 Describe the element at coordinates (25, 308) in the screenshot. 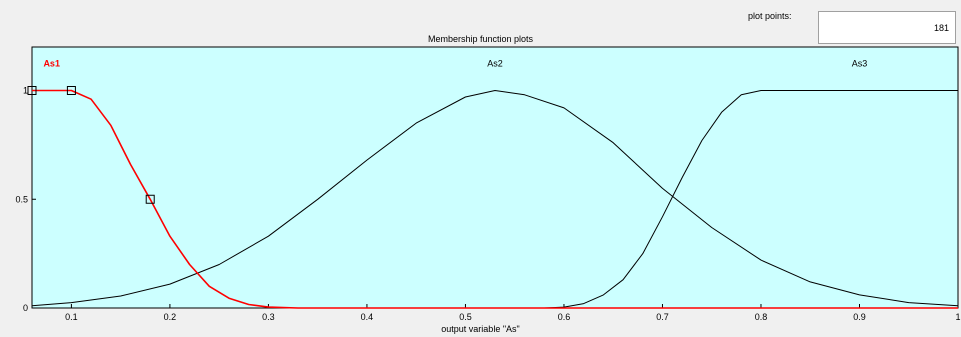

I see `y-tick-label: 0` at that location.